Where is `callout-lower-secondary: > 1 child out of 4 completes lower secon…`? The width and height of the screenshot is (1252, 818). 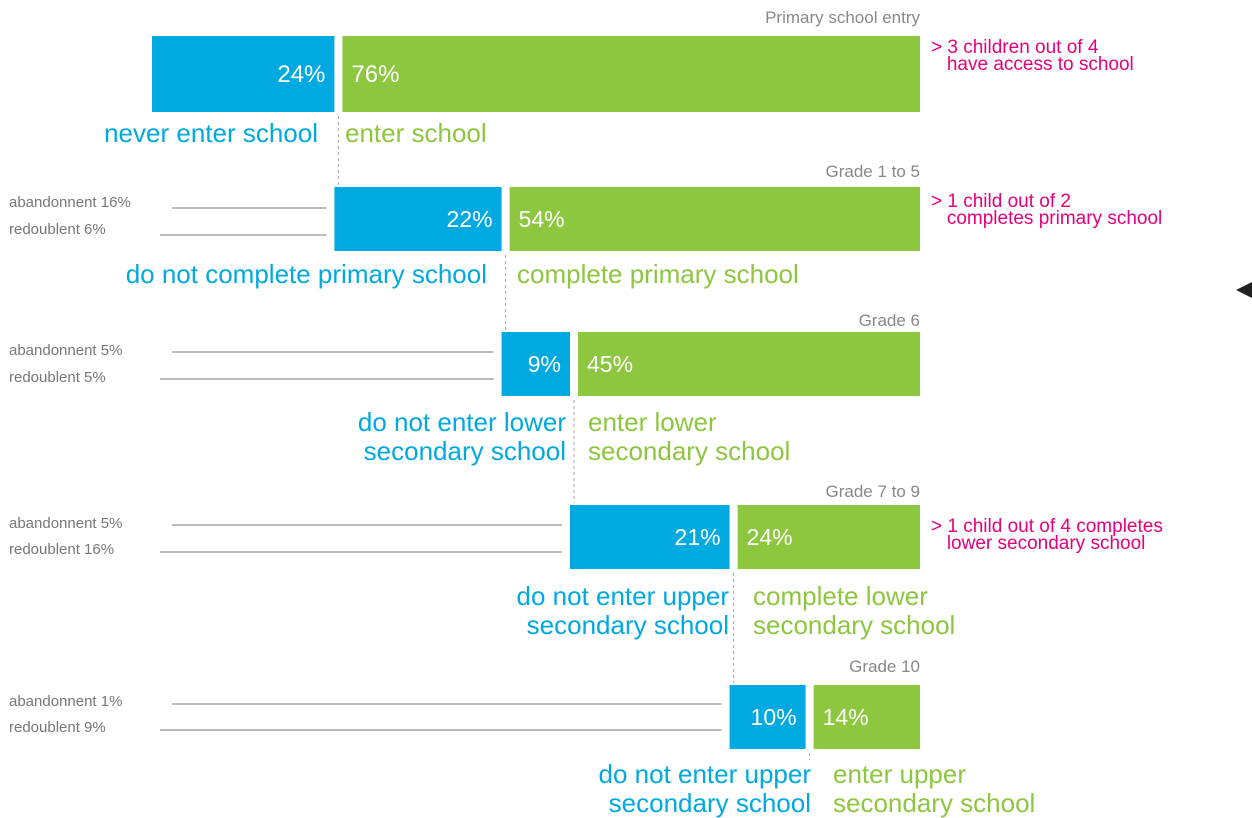
callout-lower-secondary: > 1 child out of 4 completes lower secon… is located at coordinates (1047, 535).